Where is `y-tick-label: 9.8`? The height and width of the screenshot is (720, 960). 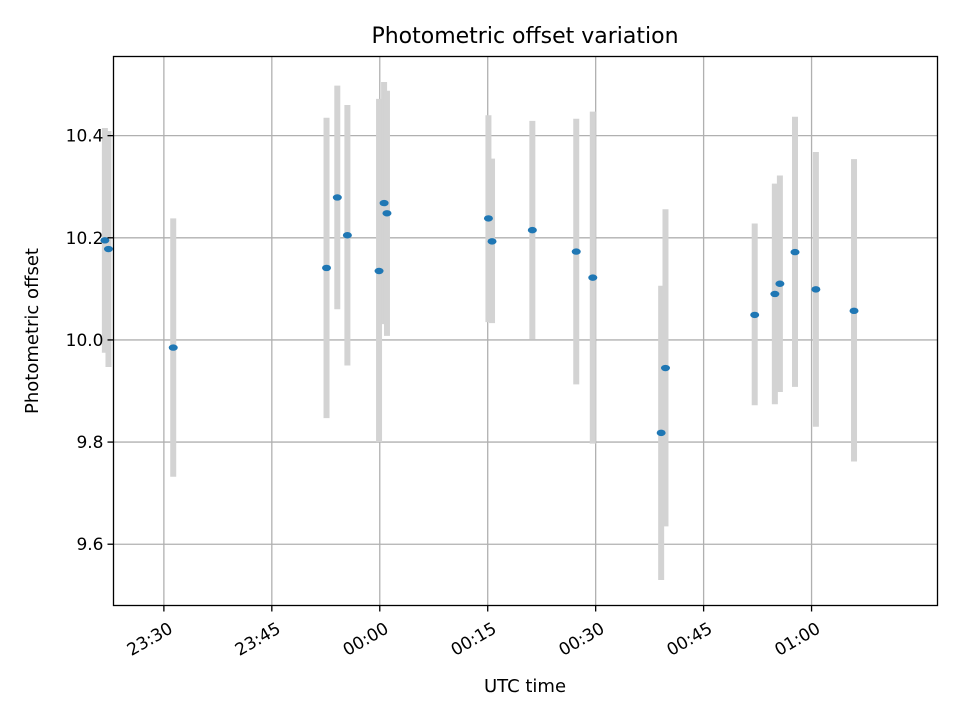
y-tick-label: 9.8 is located at coordinates (89, 443).